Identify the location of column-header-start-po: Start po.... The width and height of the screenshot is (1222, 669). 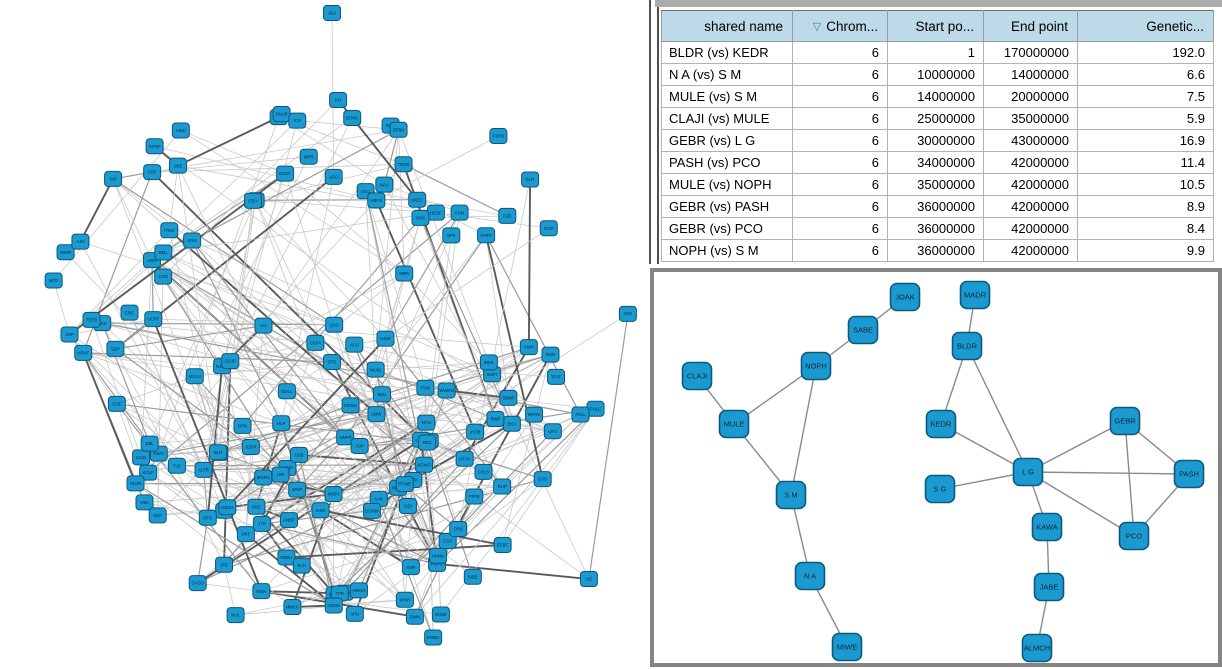
(935, 26).